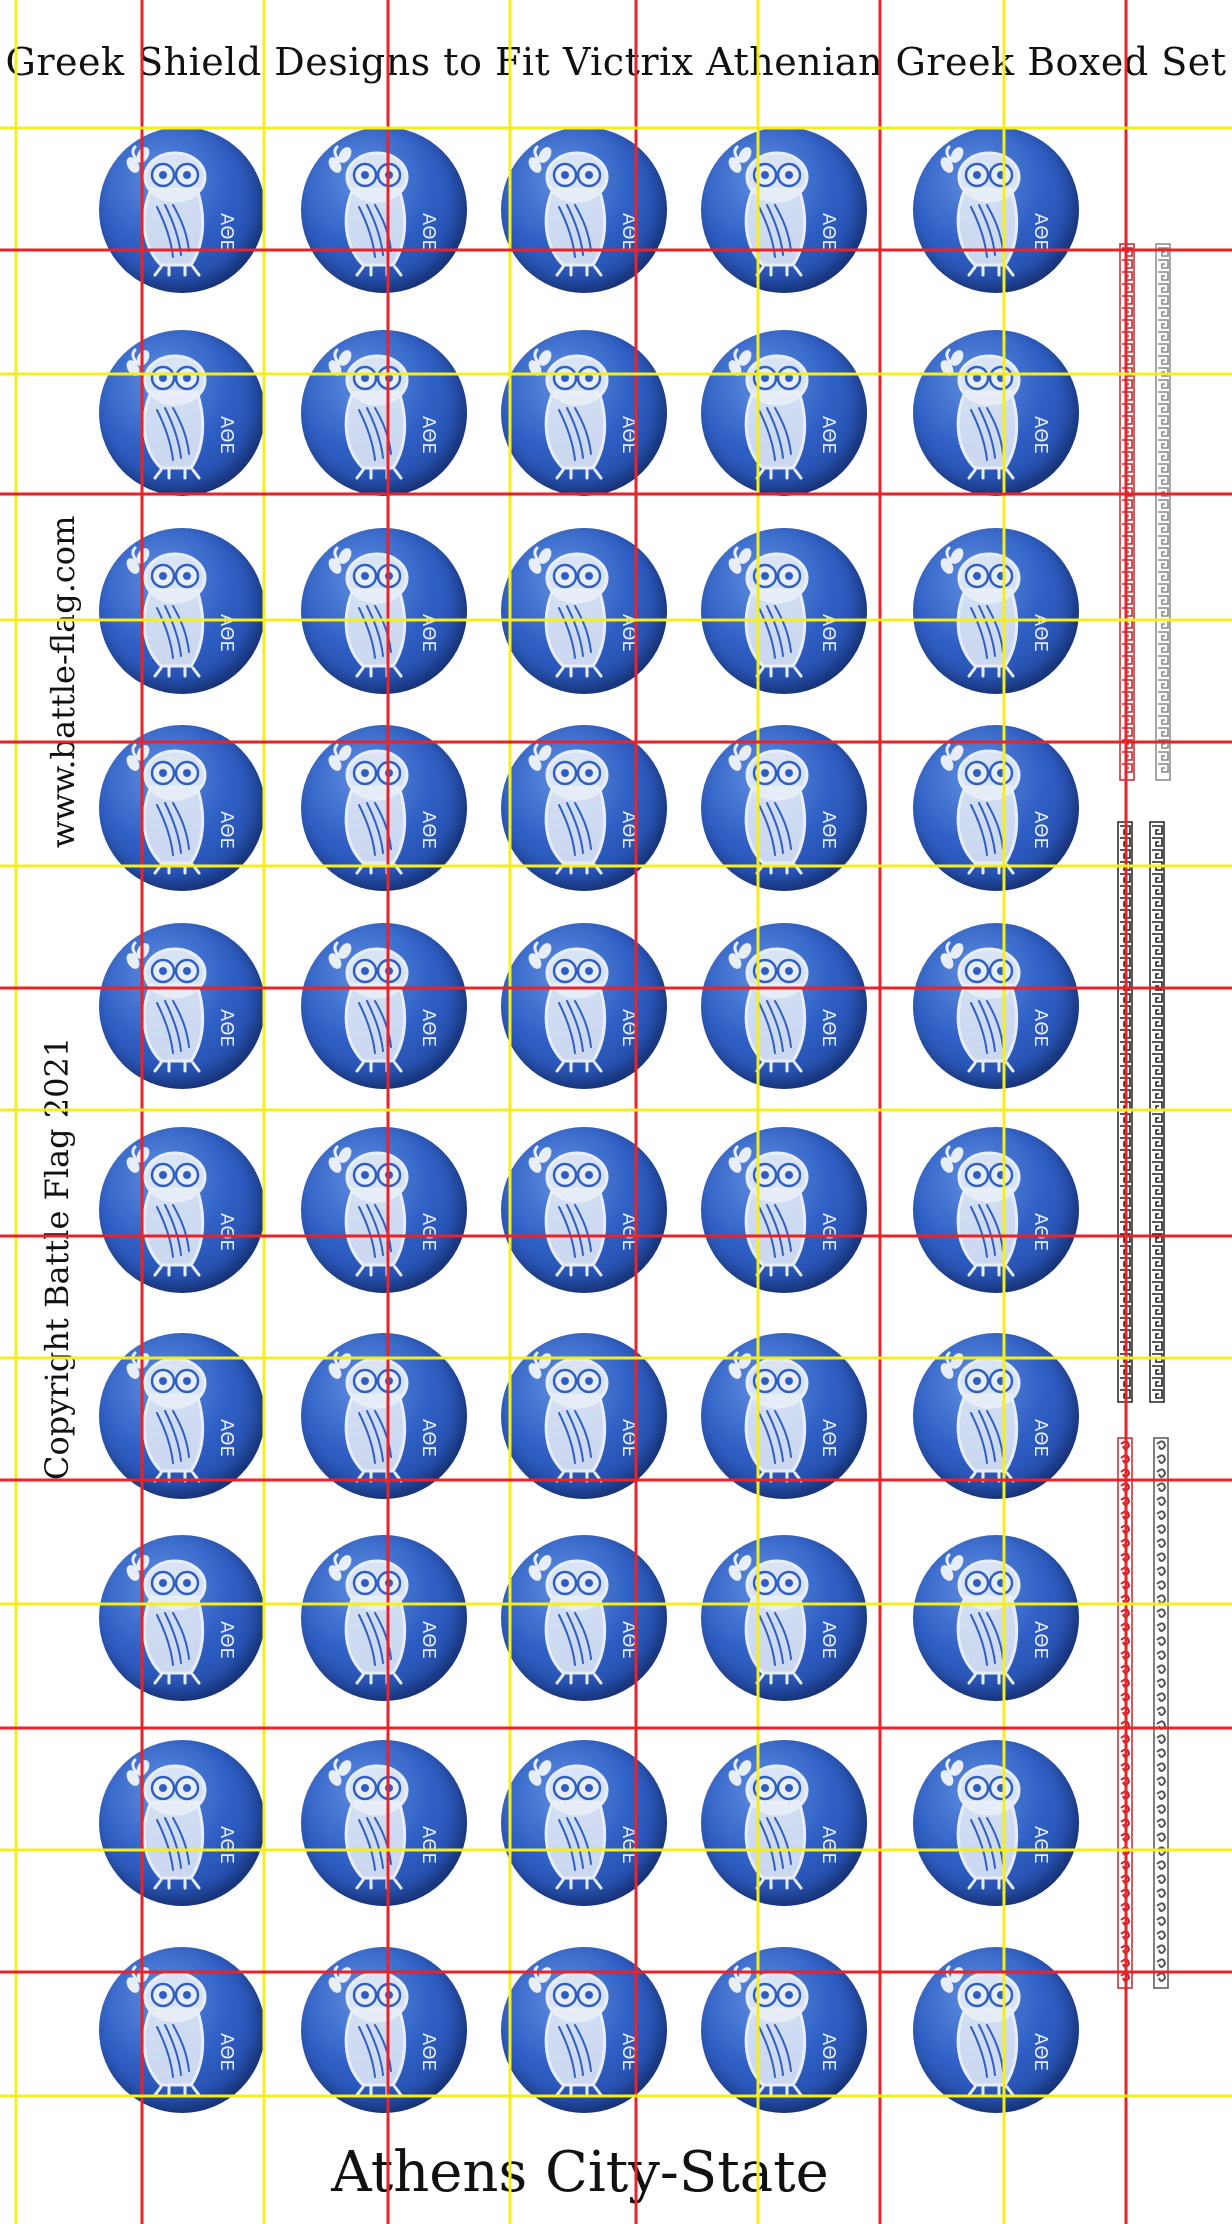 The width and height of the screenshot is (1232, 2224). What do you see at coordinates (1127, 510) in the screenshot?
I see `border-greek-key-red-pattern` at bounding box center [1127, 510].